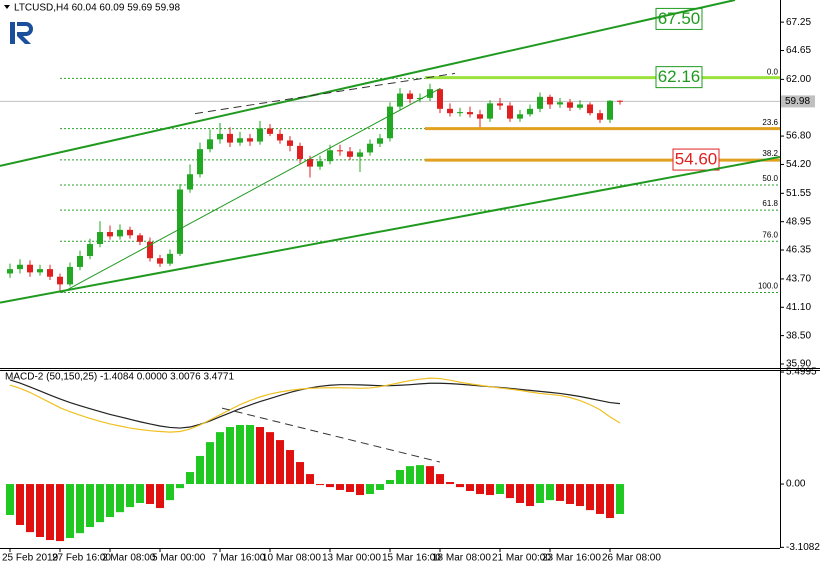  Describe the element at coordinates (768, 286) in the screenshot. I see `fib-label: 100.0` at that location.